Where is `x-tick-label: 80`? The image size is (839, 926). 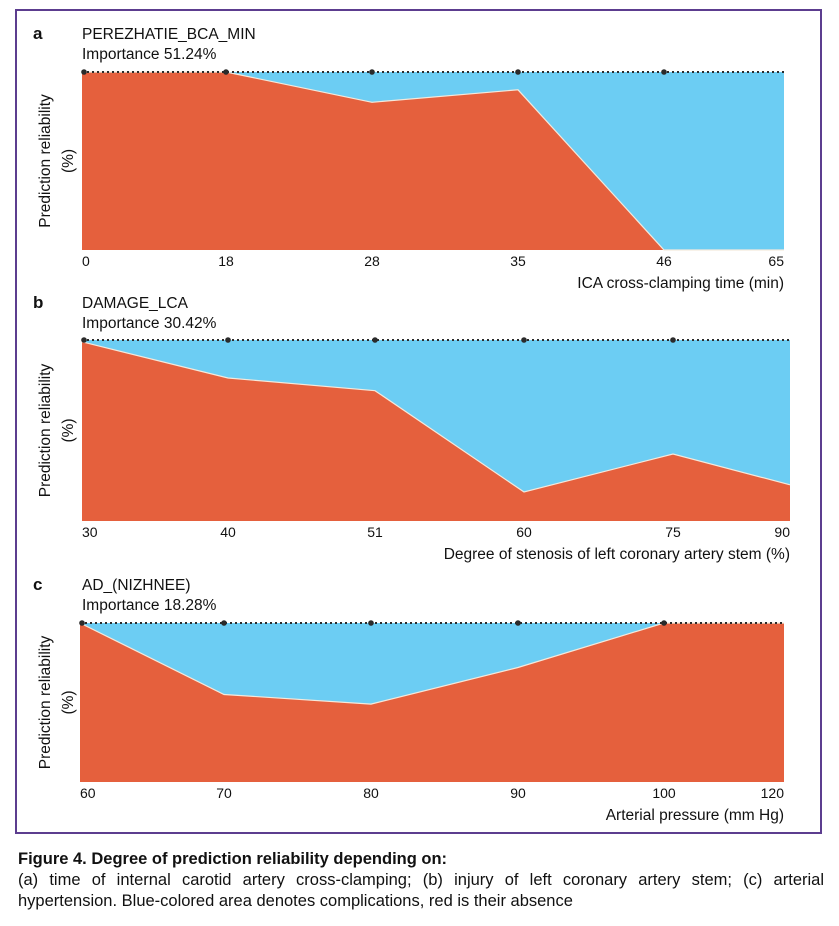 x-tick-label: 80 is located at coordinates (371, 793).